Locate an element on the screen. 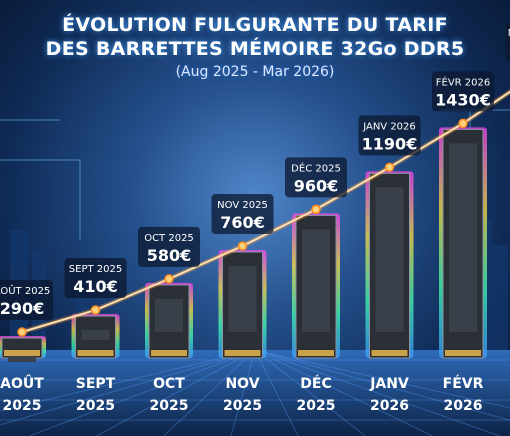 Image resolution: width=510 pixels, height=436 pixels. data-point-label: MARS 2026 is located at coordinates (509, 33).